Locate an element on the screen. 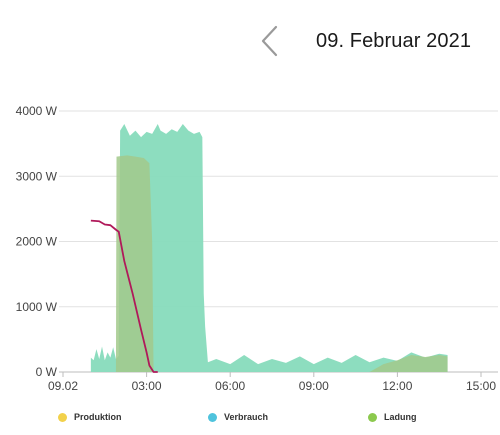 This screenshot has height=435, width=500. y-tick-label: 2000 W is located at coordinates (37, 242).